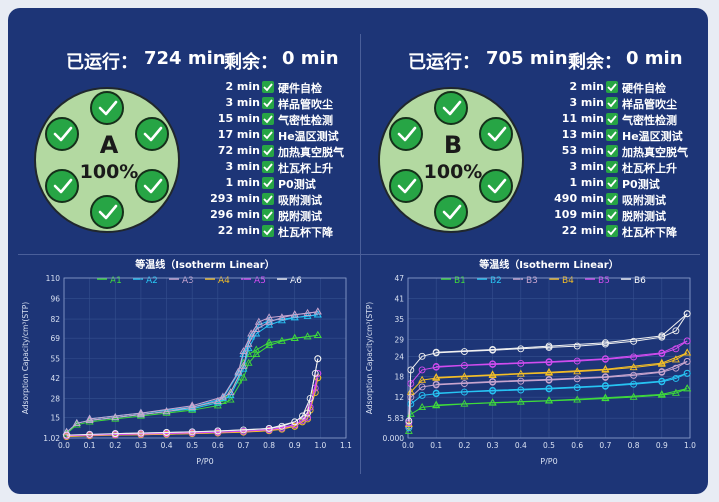  Describe the element at coordinates (604, 281) in the screenshot. I see `legend-label: B5` at that location.